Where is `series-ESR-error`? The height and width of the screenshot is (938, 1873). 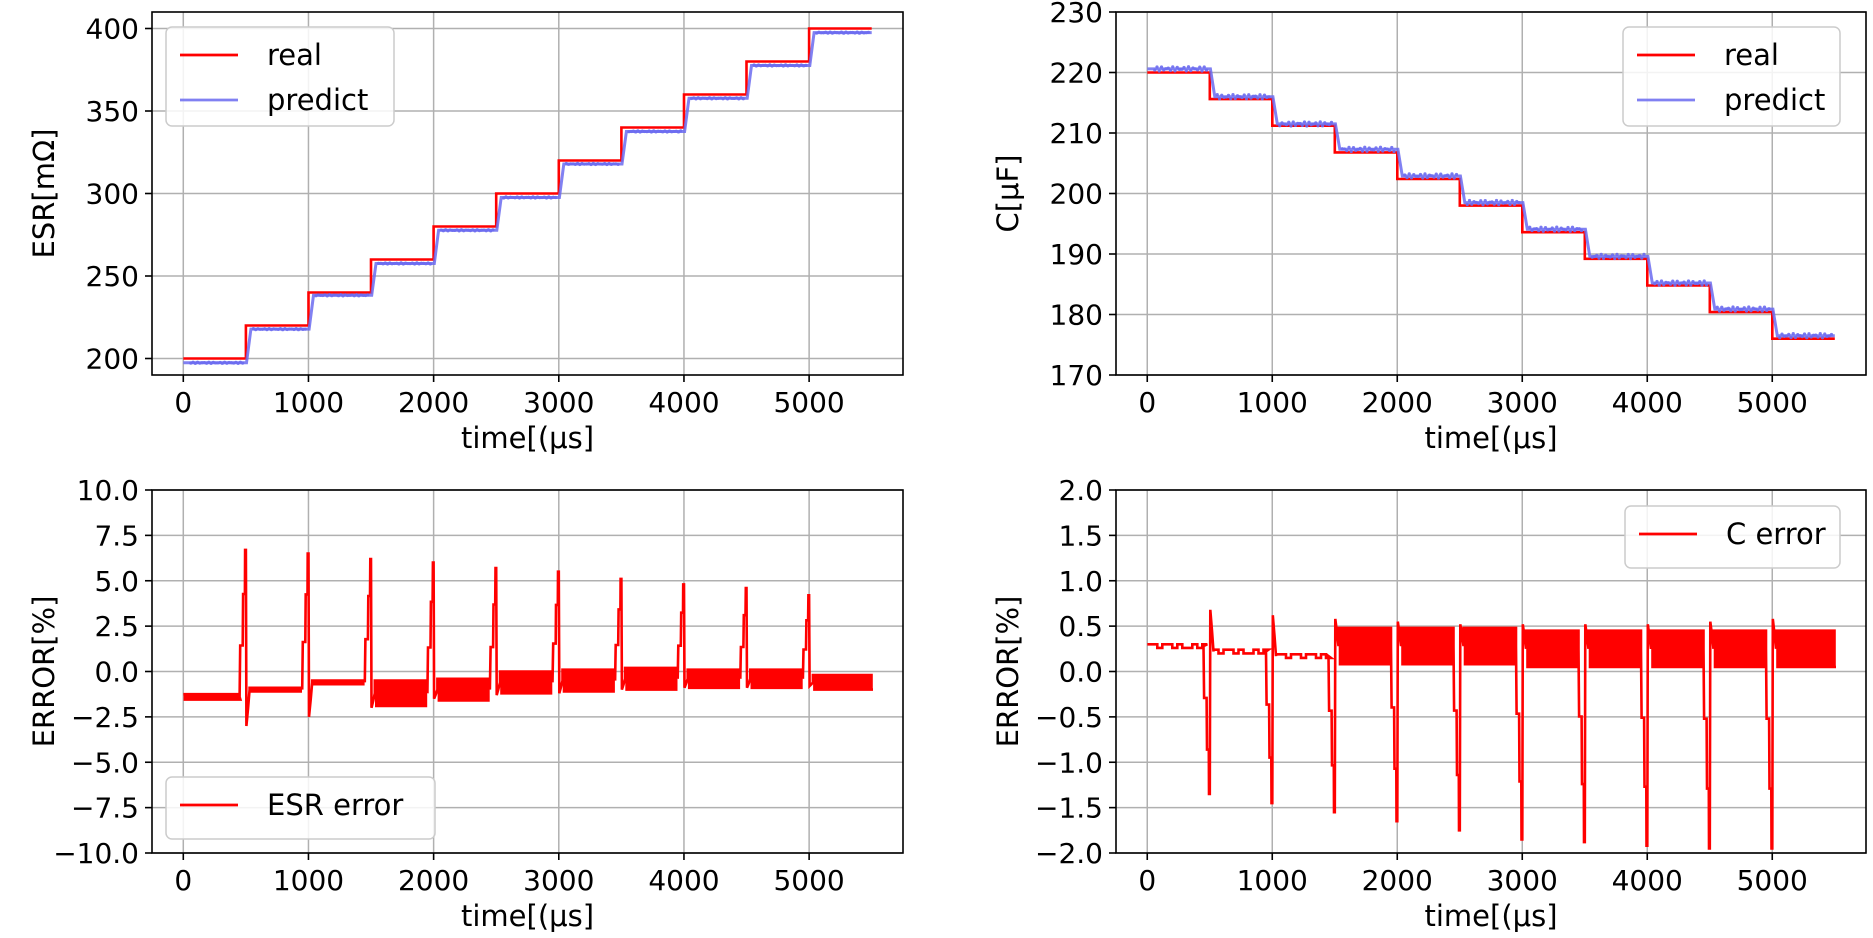 series-ESR-error is located at coordinates (528, 637).